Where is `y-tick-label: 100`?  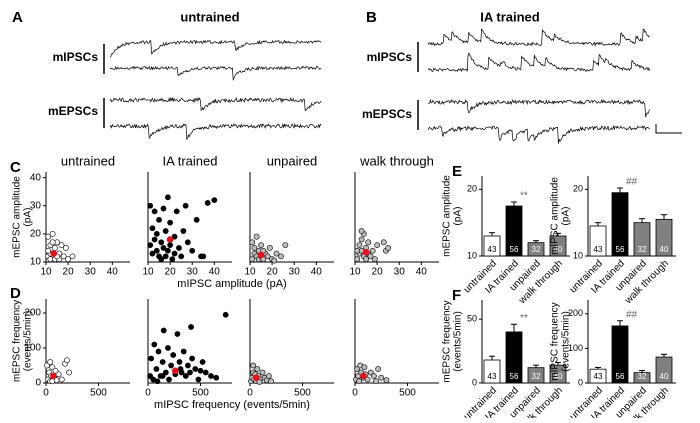 y-tick-label: 100 is located at coordinates (32, 348).